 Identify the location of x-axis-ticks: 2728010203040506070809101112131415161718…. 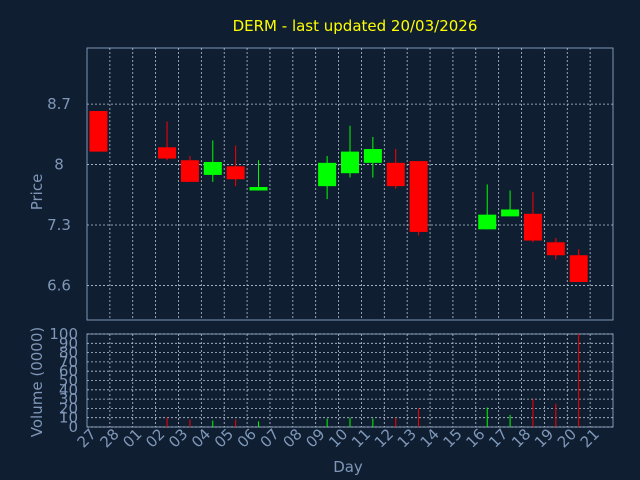
(338, 438).